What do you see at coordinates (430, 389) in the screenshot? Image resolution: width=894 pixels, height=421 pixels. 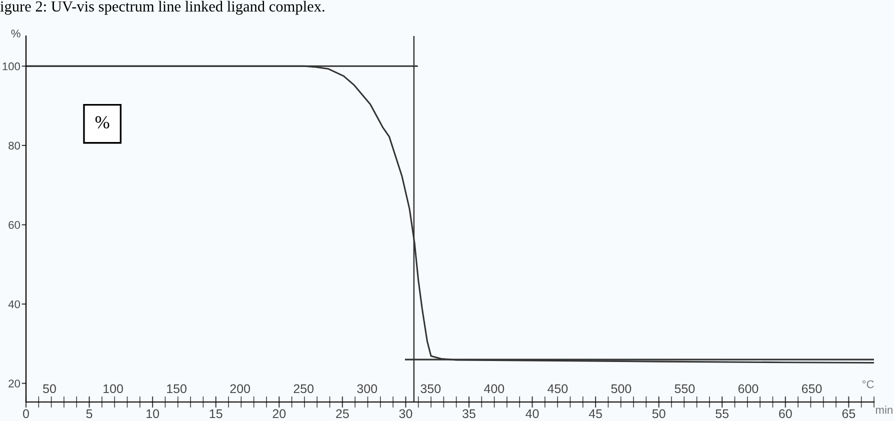 I see `x2-tick-label: 350` at bounding box center [430, 389].